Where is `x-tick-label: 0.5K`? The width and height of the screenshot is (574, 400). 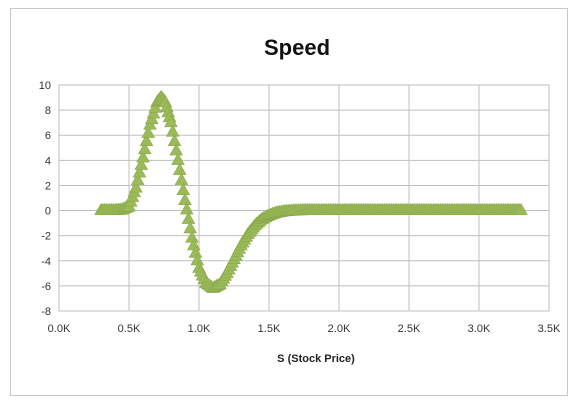 x-tick-label: 0.5K is located at coordinates (129, 329).